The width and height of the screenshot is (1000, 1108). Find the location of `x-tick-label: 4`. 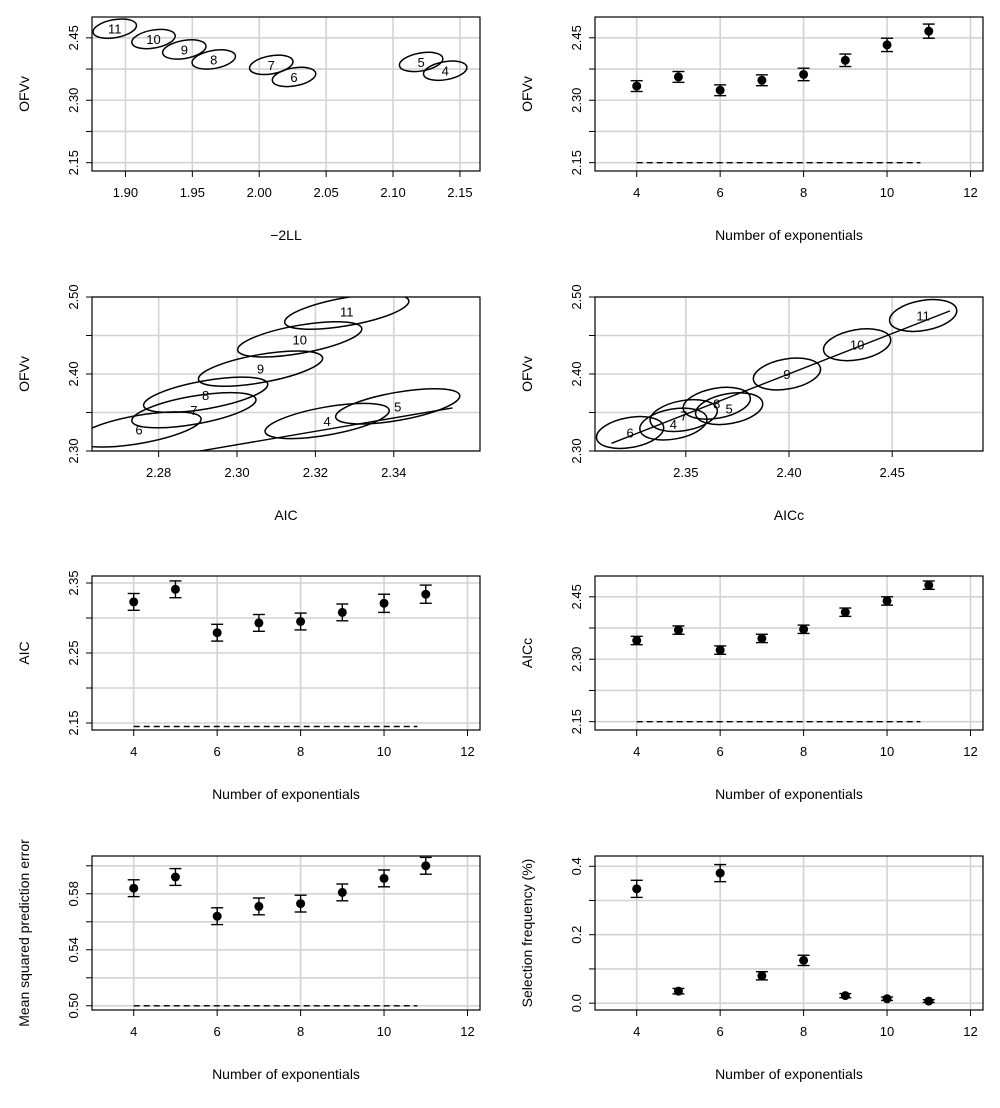

x-tick-label: 4 is located at coordinates (133, 1031).